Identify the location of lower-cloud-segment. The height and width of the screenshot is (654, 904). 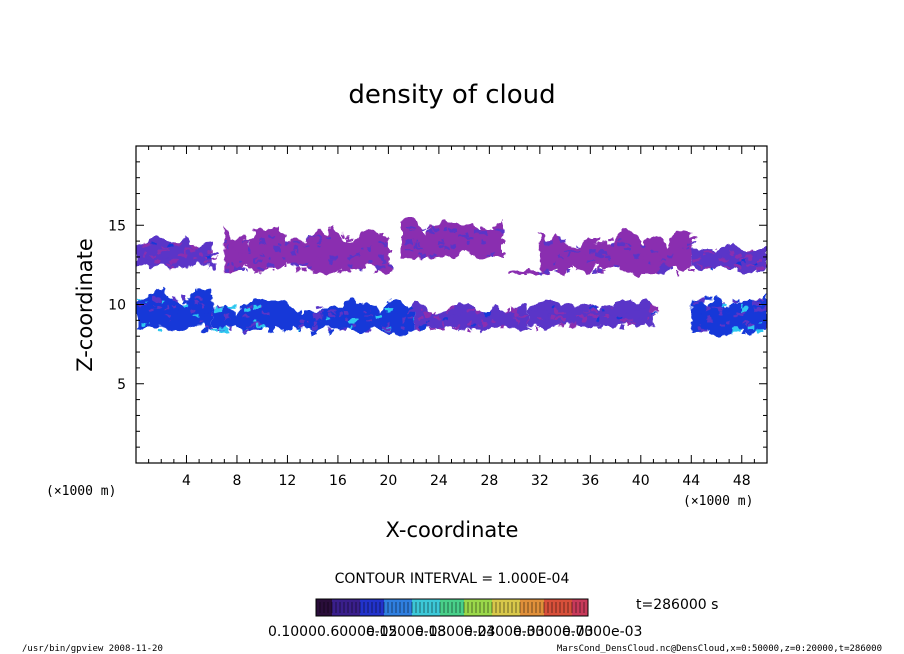
(473, 316).